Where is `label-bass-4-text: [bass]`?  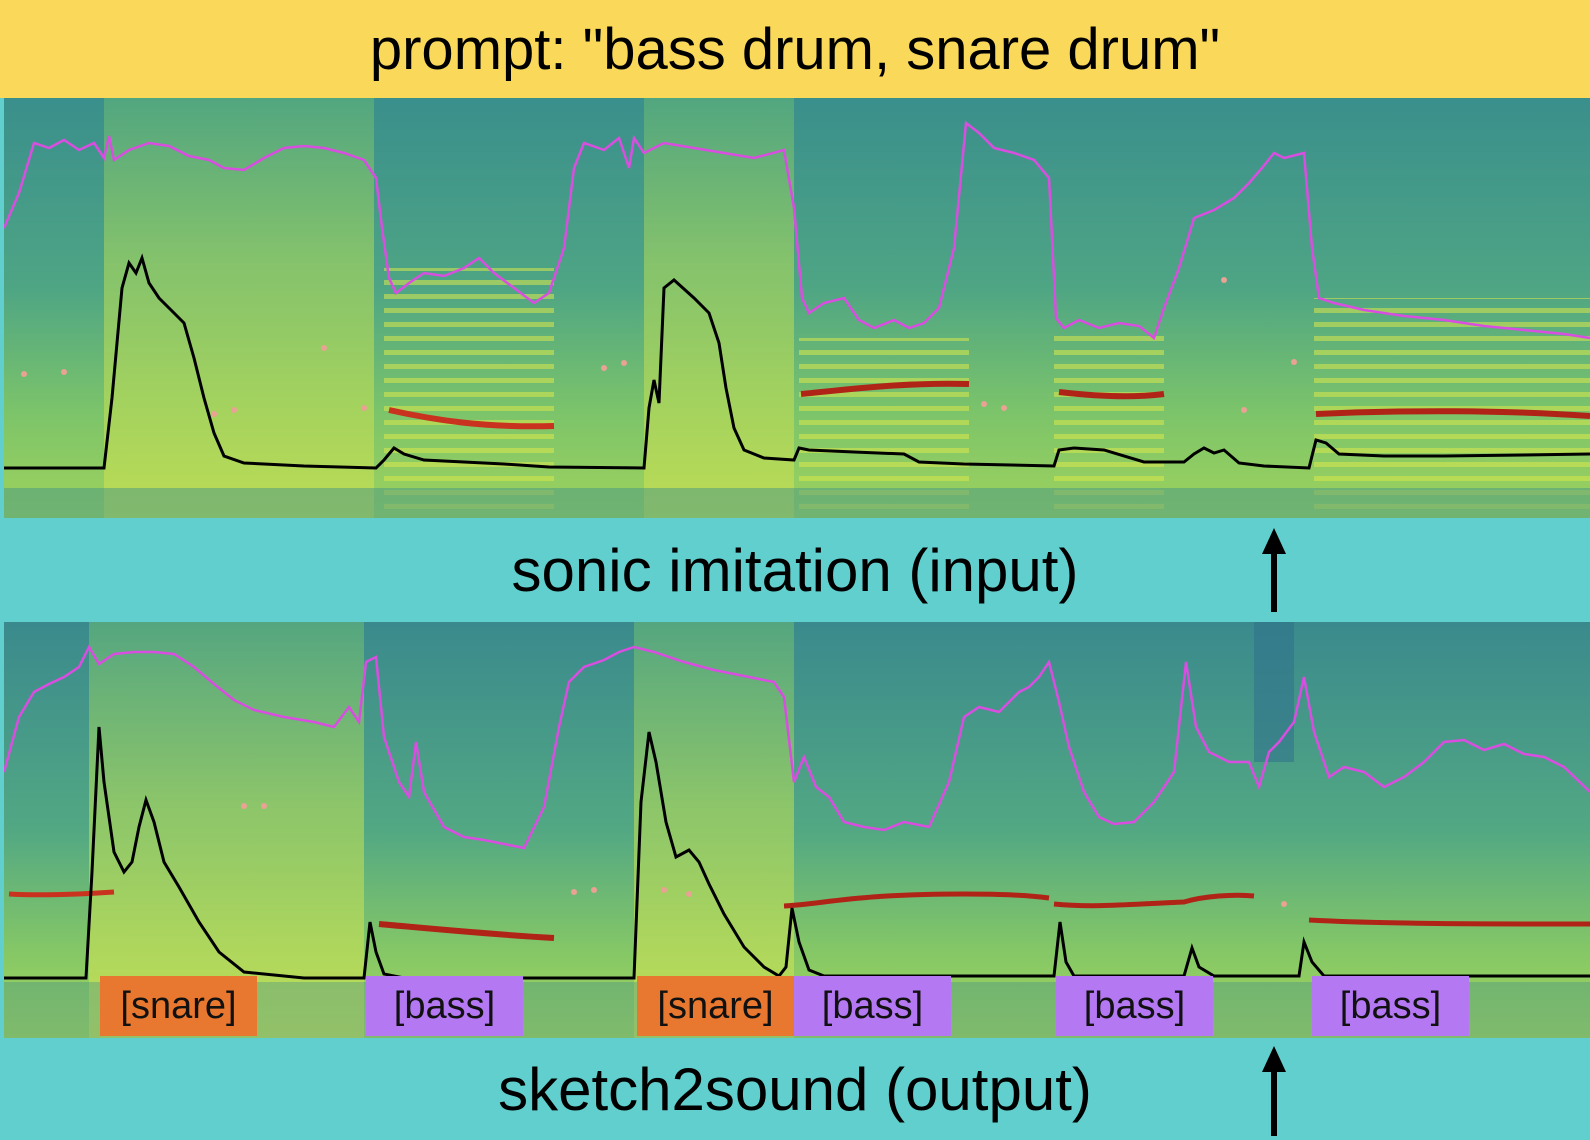 label-bass-4-text: [bass] is located at coordinates (1390, 1005).